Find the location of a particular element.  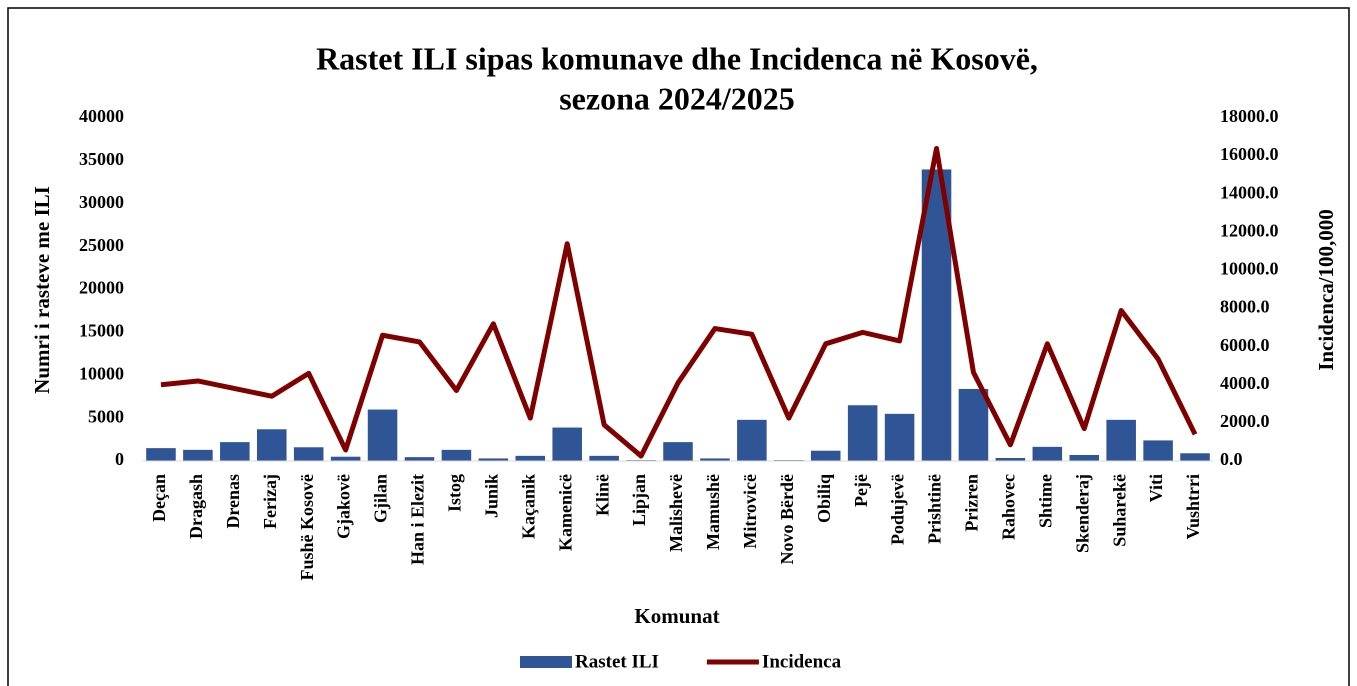

y-tick-label: 25000 is located at coordinates (101, 245).